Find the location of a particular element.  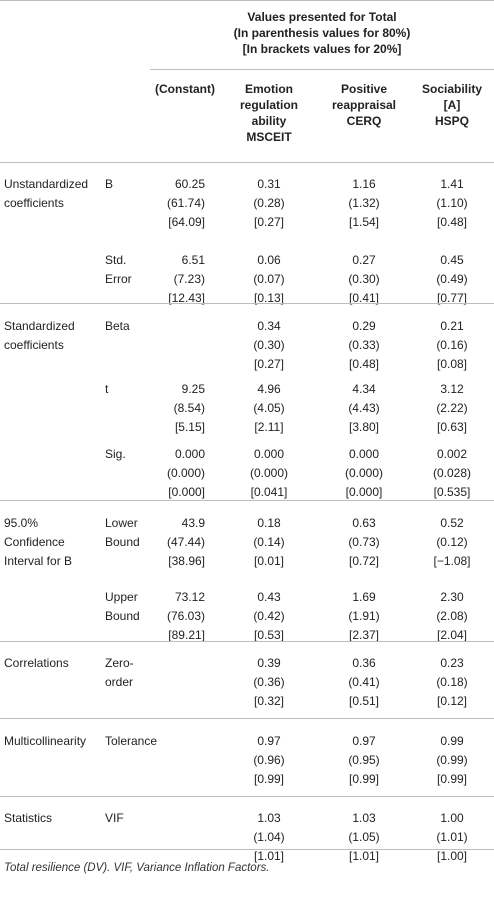

table-cell-value: (1.01) is located at coordinates (452, 837).